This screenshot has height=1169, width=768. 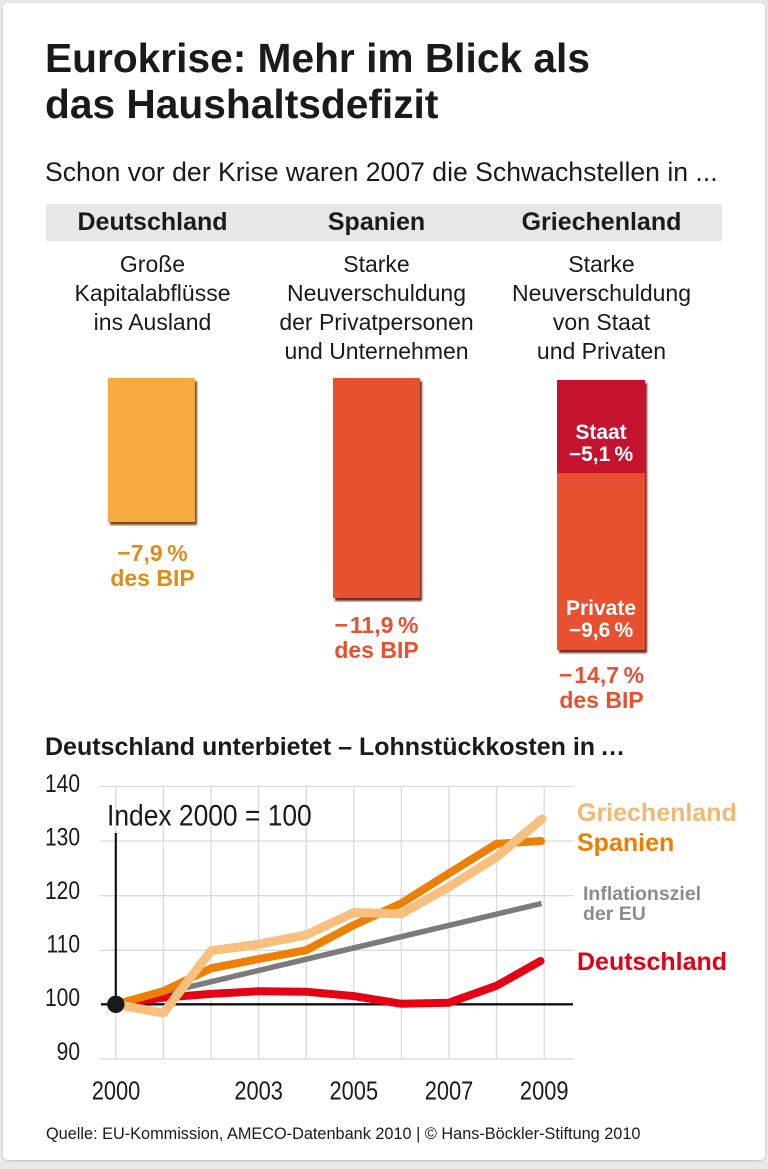 What do you see at coordinates (62, 997) in the screenshot?
I see `svg-text: 100` at bounding box center [62, 997].